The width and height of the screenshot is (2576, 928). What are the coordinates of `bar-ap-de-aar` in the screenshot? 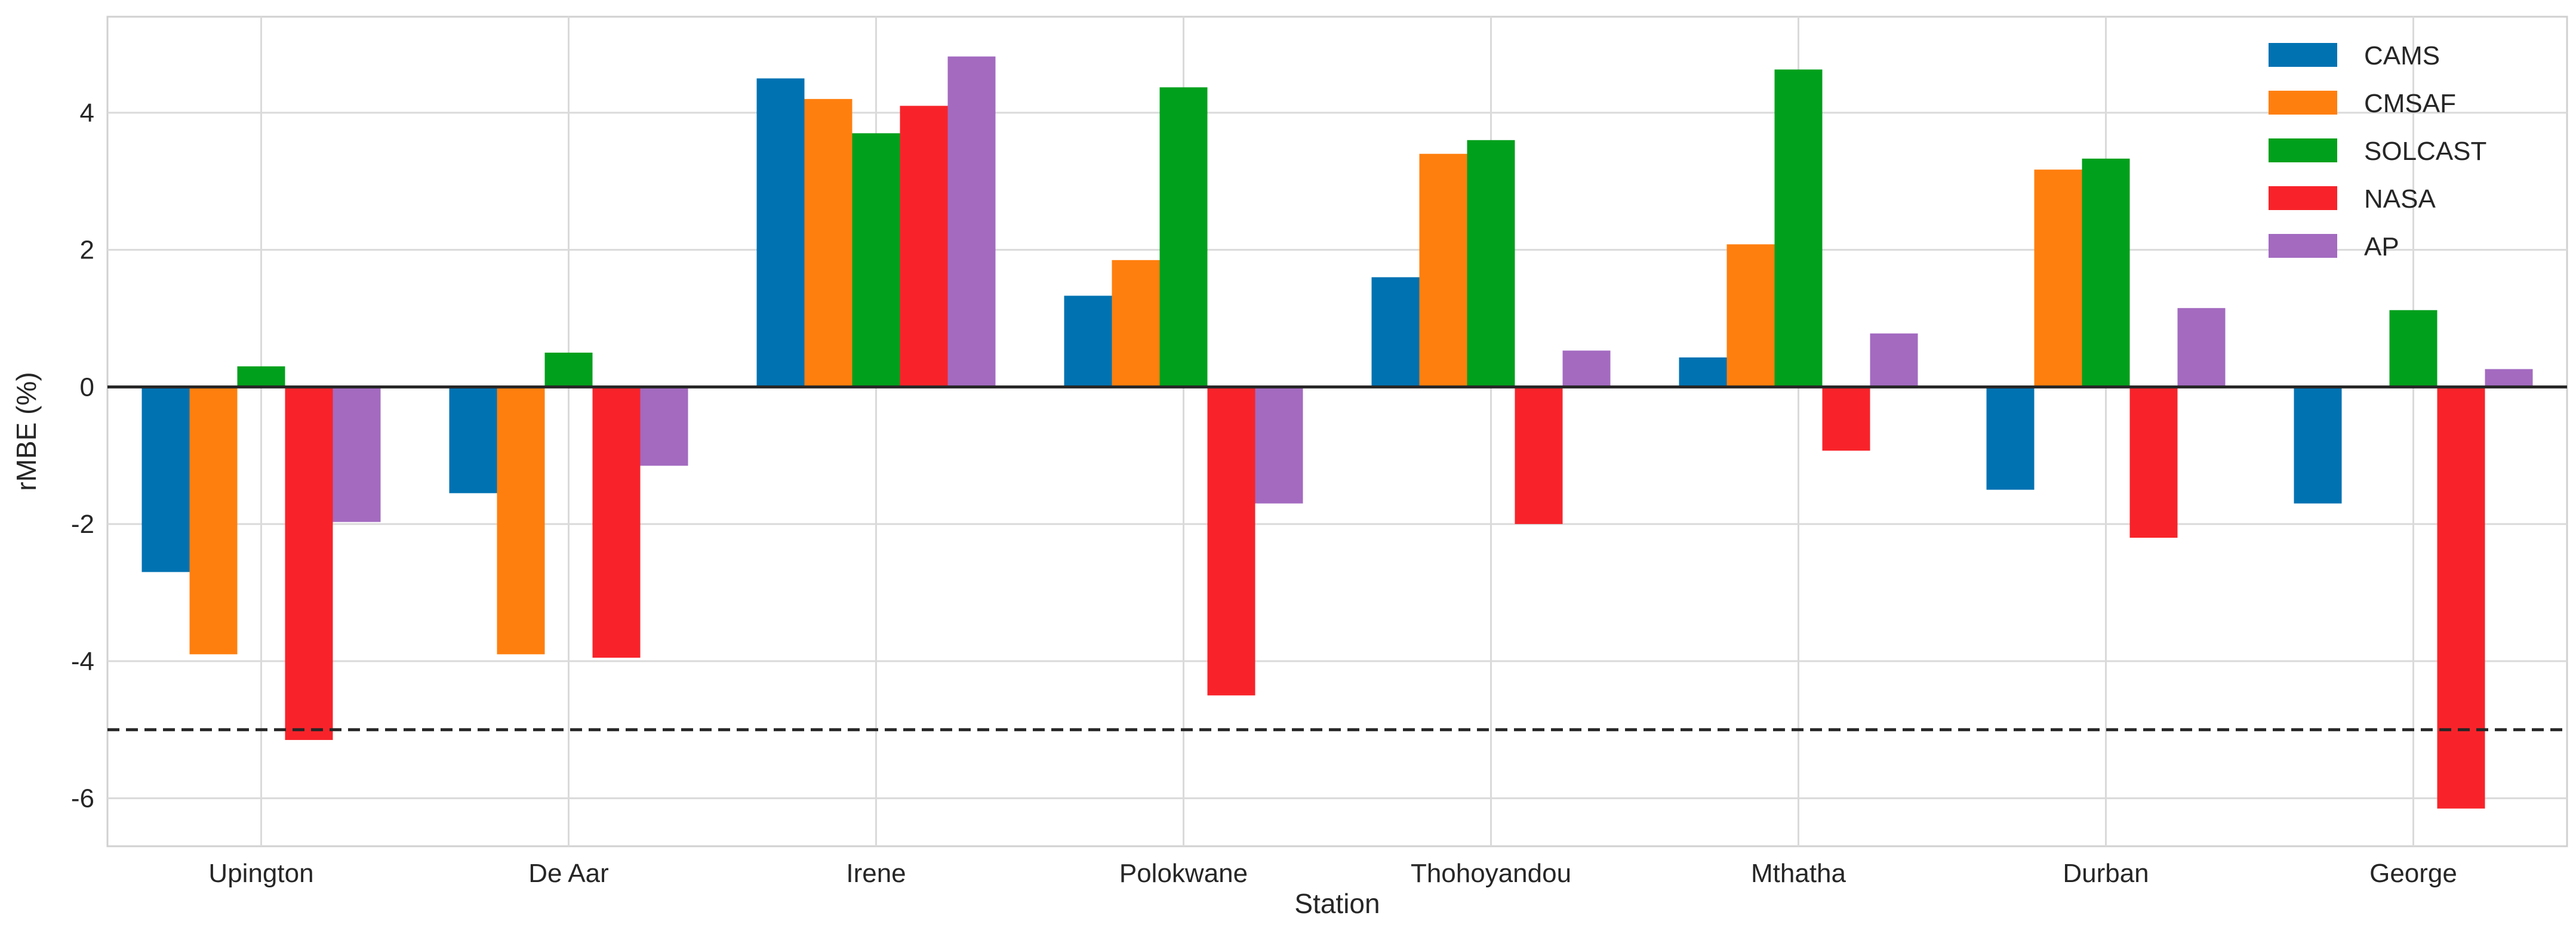 It's located at (664, 426).